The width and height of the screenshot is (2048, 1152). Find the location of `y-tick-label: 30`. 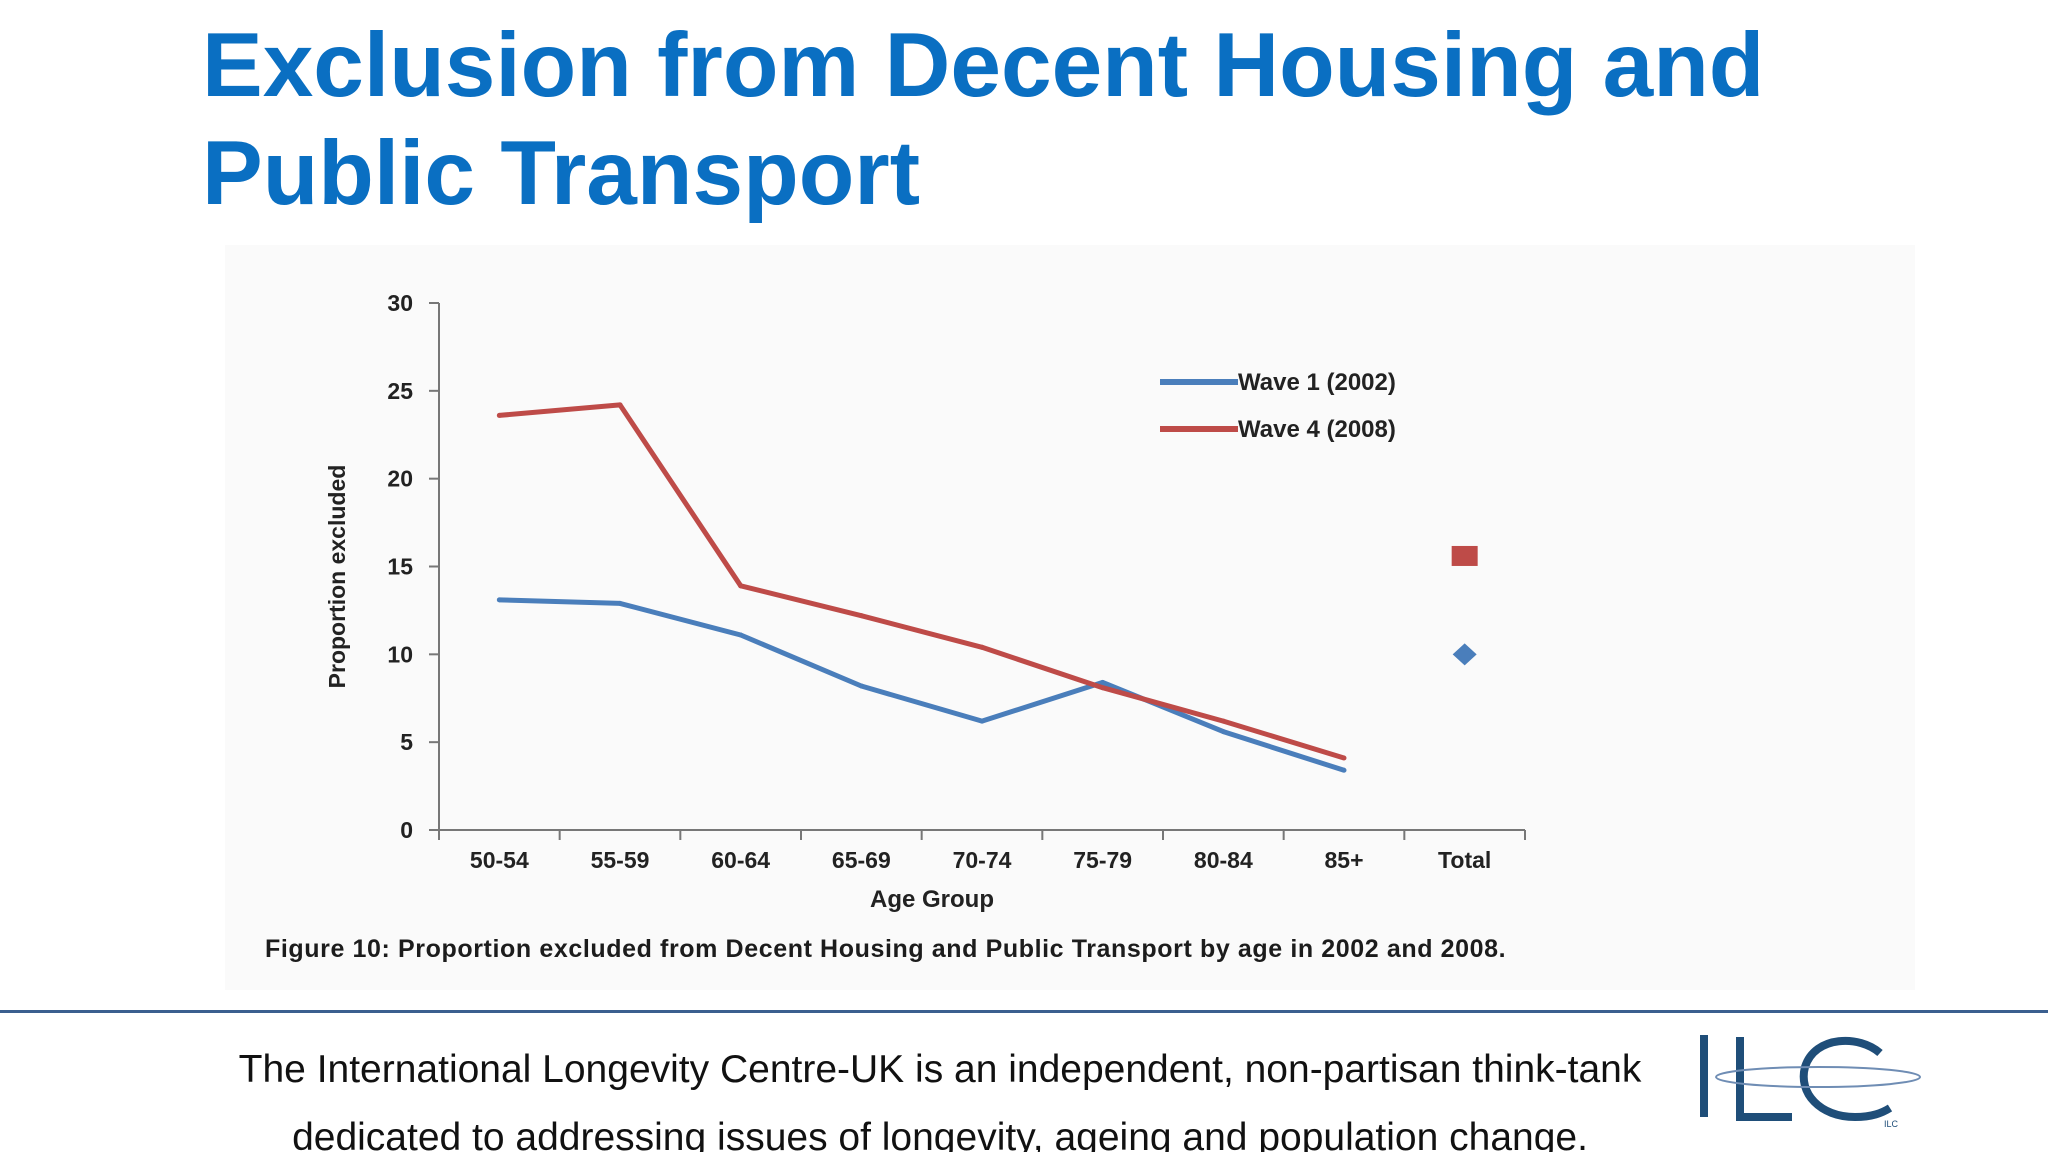

y-tick-label: 30 is located at coordinates (400, 303).